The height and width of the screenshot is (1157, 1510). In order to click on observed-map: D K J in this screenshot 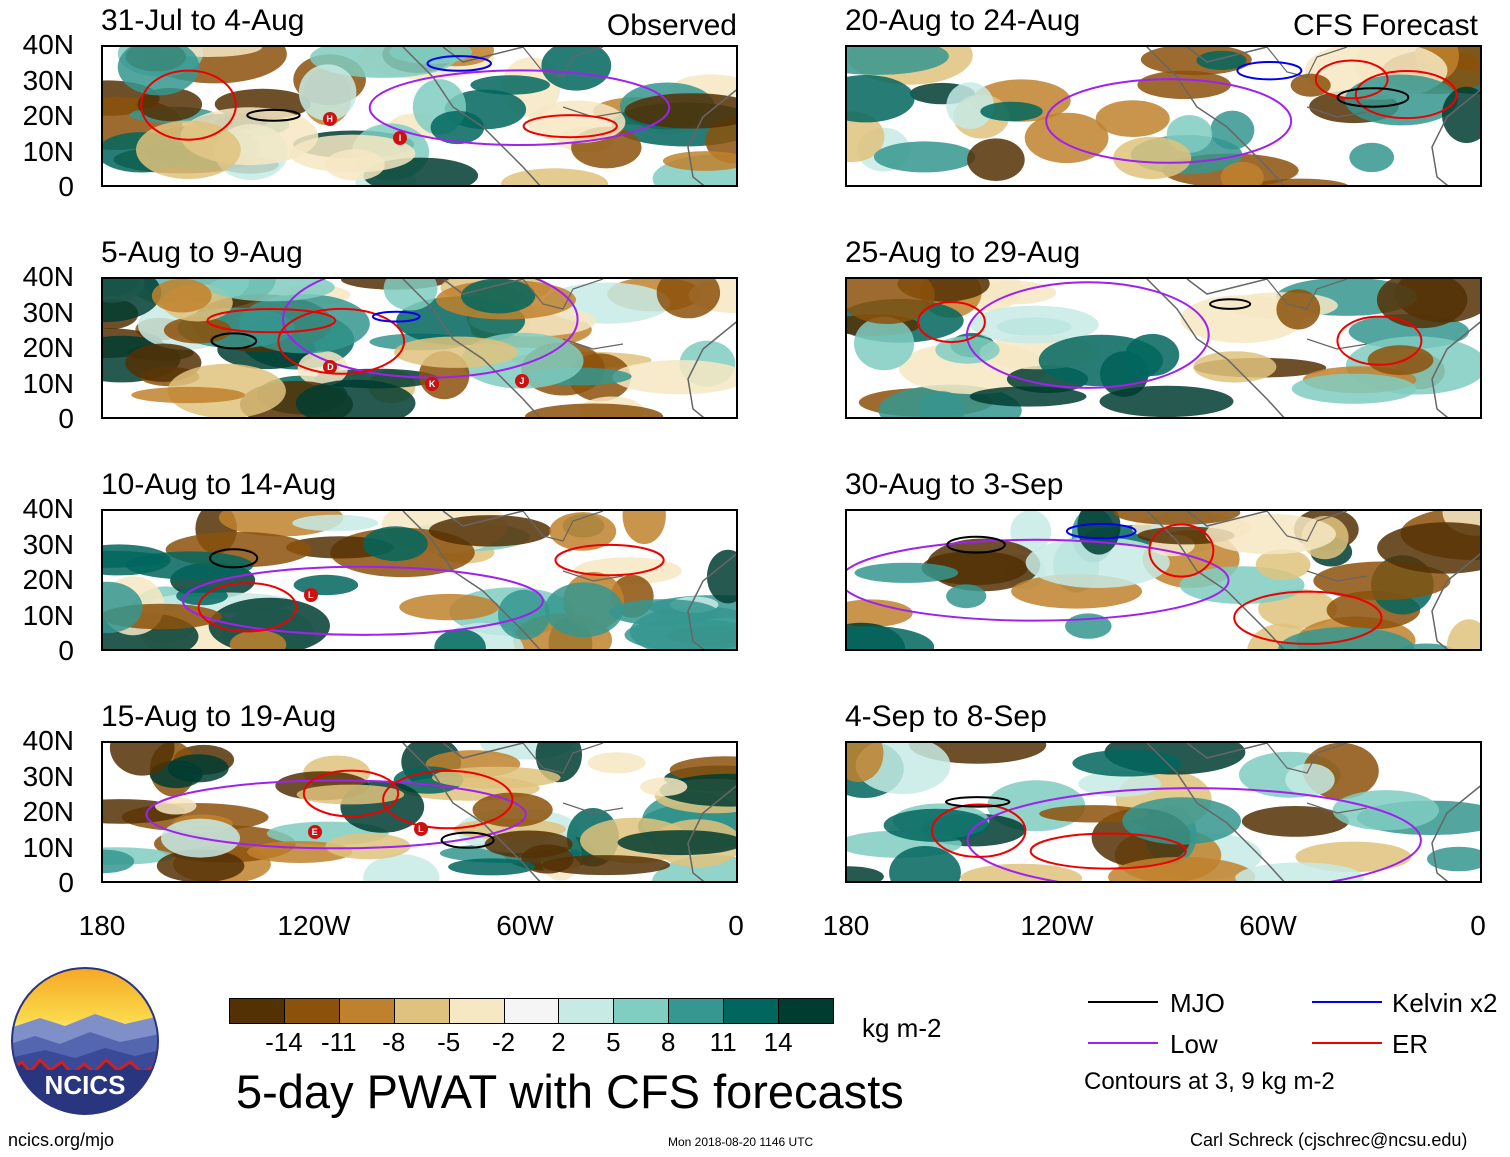, I will do `click(419, 348)`.